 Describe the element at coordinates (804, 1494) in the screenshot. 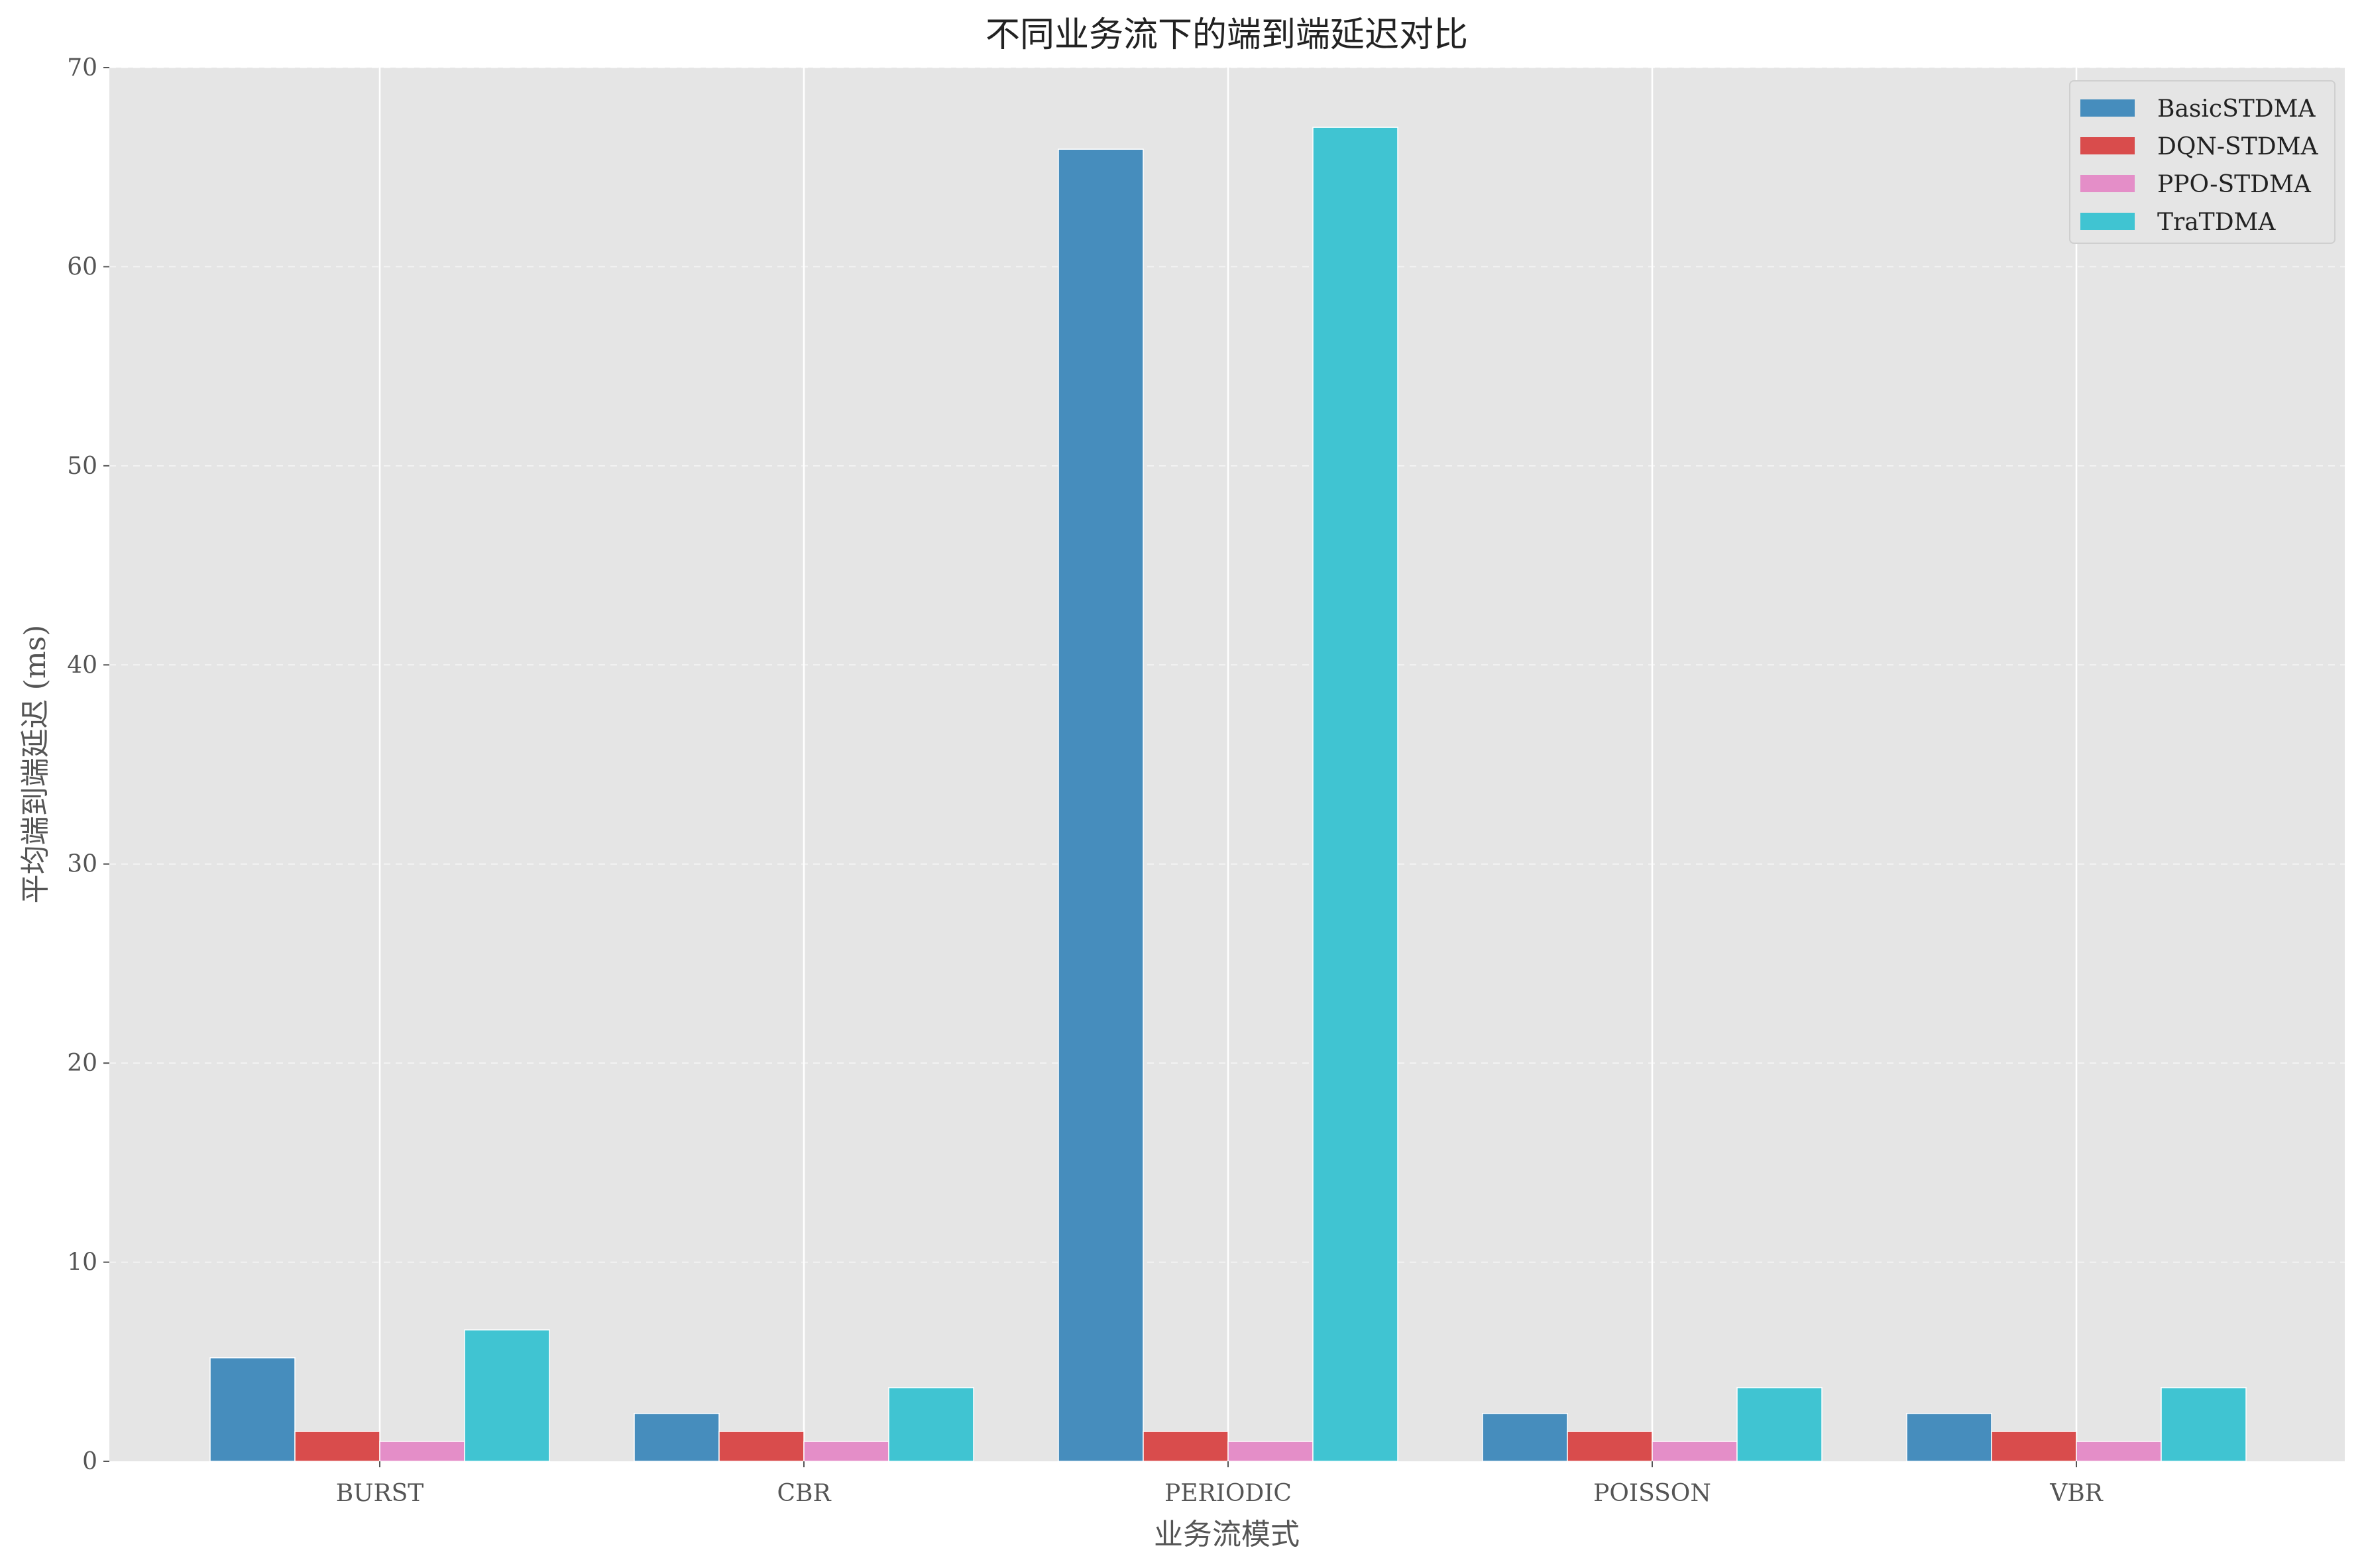

I see `x-tick-label: CBR` at that location.